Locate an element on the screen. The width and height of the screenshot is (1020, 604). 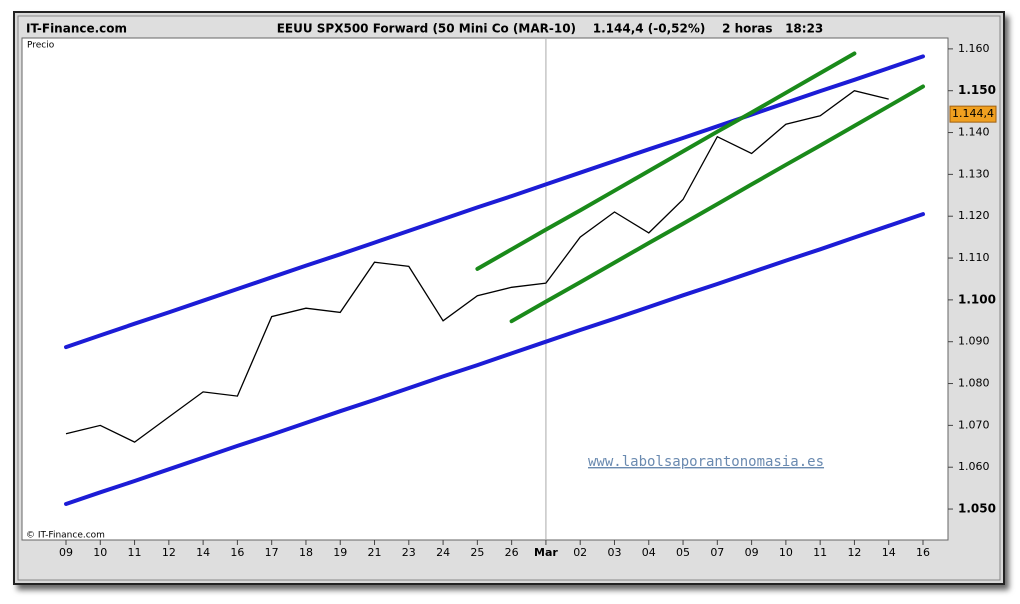
watermark: www.labolsaporantonomasia.es is located at coordinates (706, 462).